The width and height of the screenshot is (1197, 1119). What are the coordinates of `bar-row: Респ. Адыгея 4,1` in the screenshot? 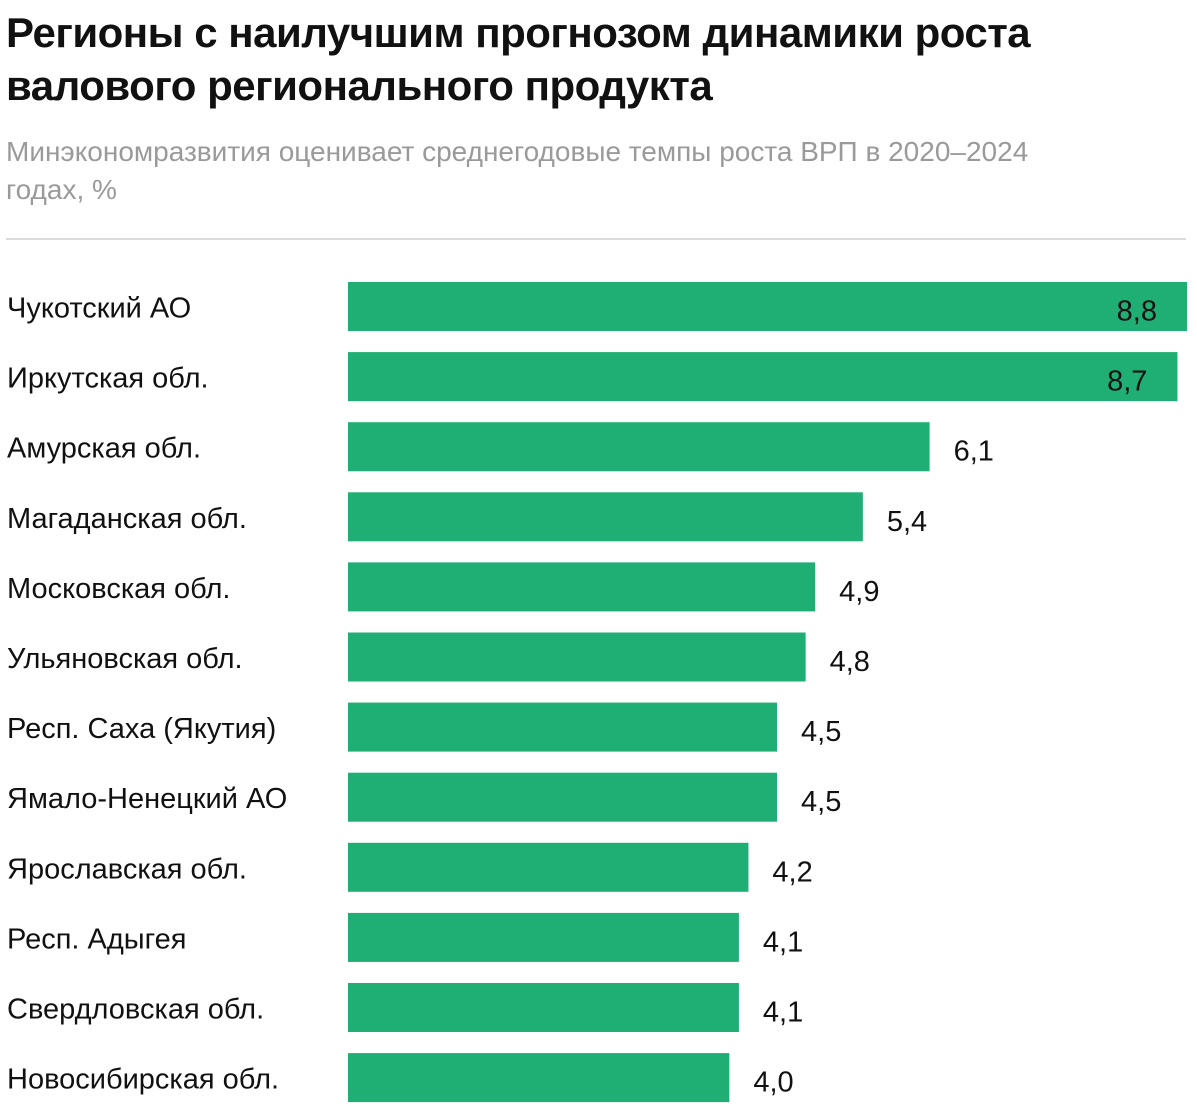 It's located at (405, 937).